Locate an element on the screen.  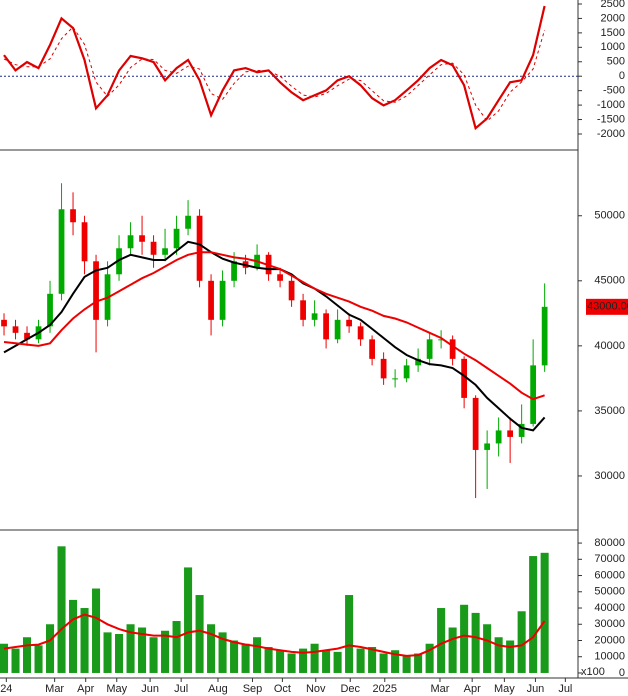
y-tick-label: 50000 is located at coordinates (609, 592).